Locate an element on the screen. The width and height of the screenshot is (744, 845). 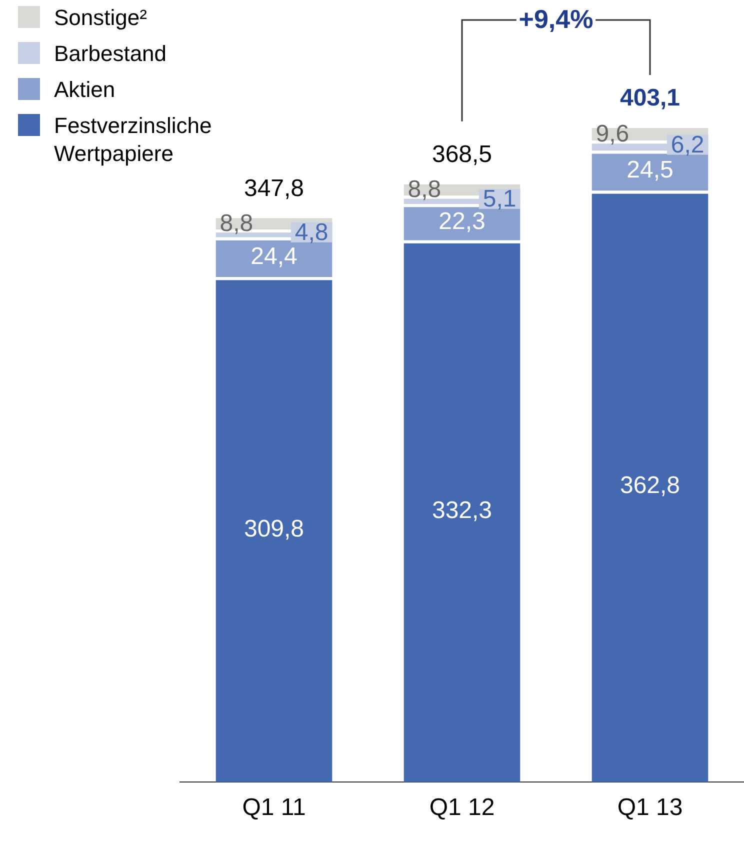
data-label: 24,5 is located at coordinates (650, 170).